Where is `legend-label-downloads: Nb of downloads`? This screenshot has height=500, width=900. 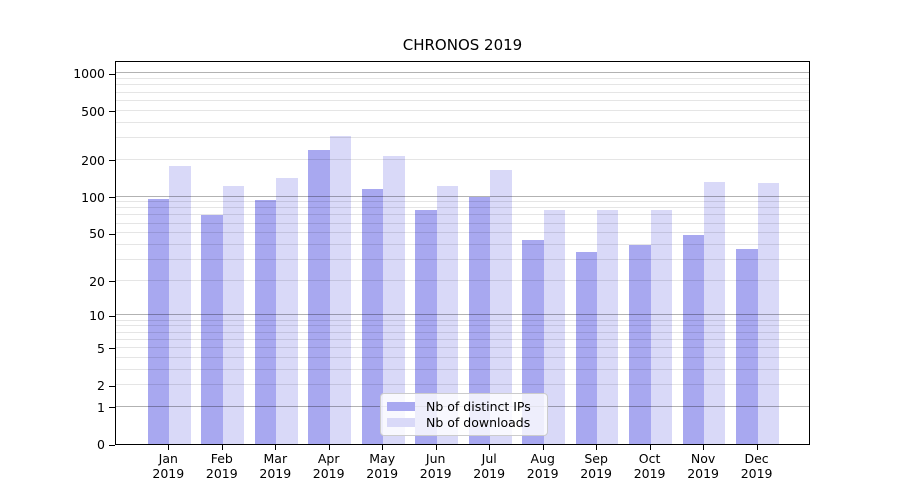 legend-label-downloads: Nb of downloads is located at coordinates (478, 423).